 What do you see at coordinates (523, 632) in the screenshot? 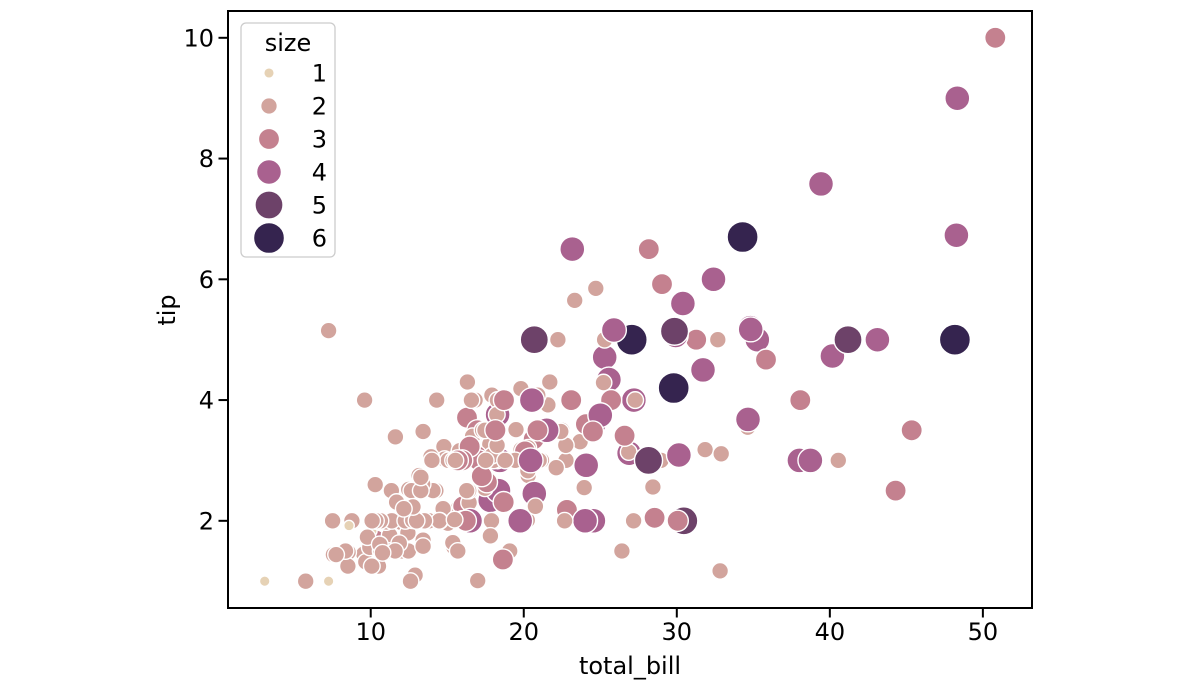
I see `x-tick-label: 20` at bounding box center [523, 632].